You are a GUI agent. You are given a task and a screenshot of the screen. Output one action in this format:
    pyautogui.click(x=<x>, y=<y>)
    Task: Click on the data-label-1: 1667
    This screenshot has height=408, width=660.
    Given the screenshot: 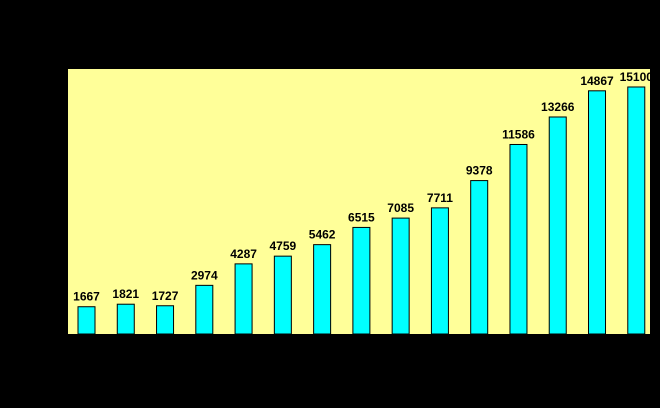 What is the action you would take?
    pyautogui.click(x=86, y=297)
    